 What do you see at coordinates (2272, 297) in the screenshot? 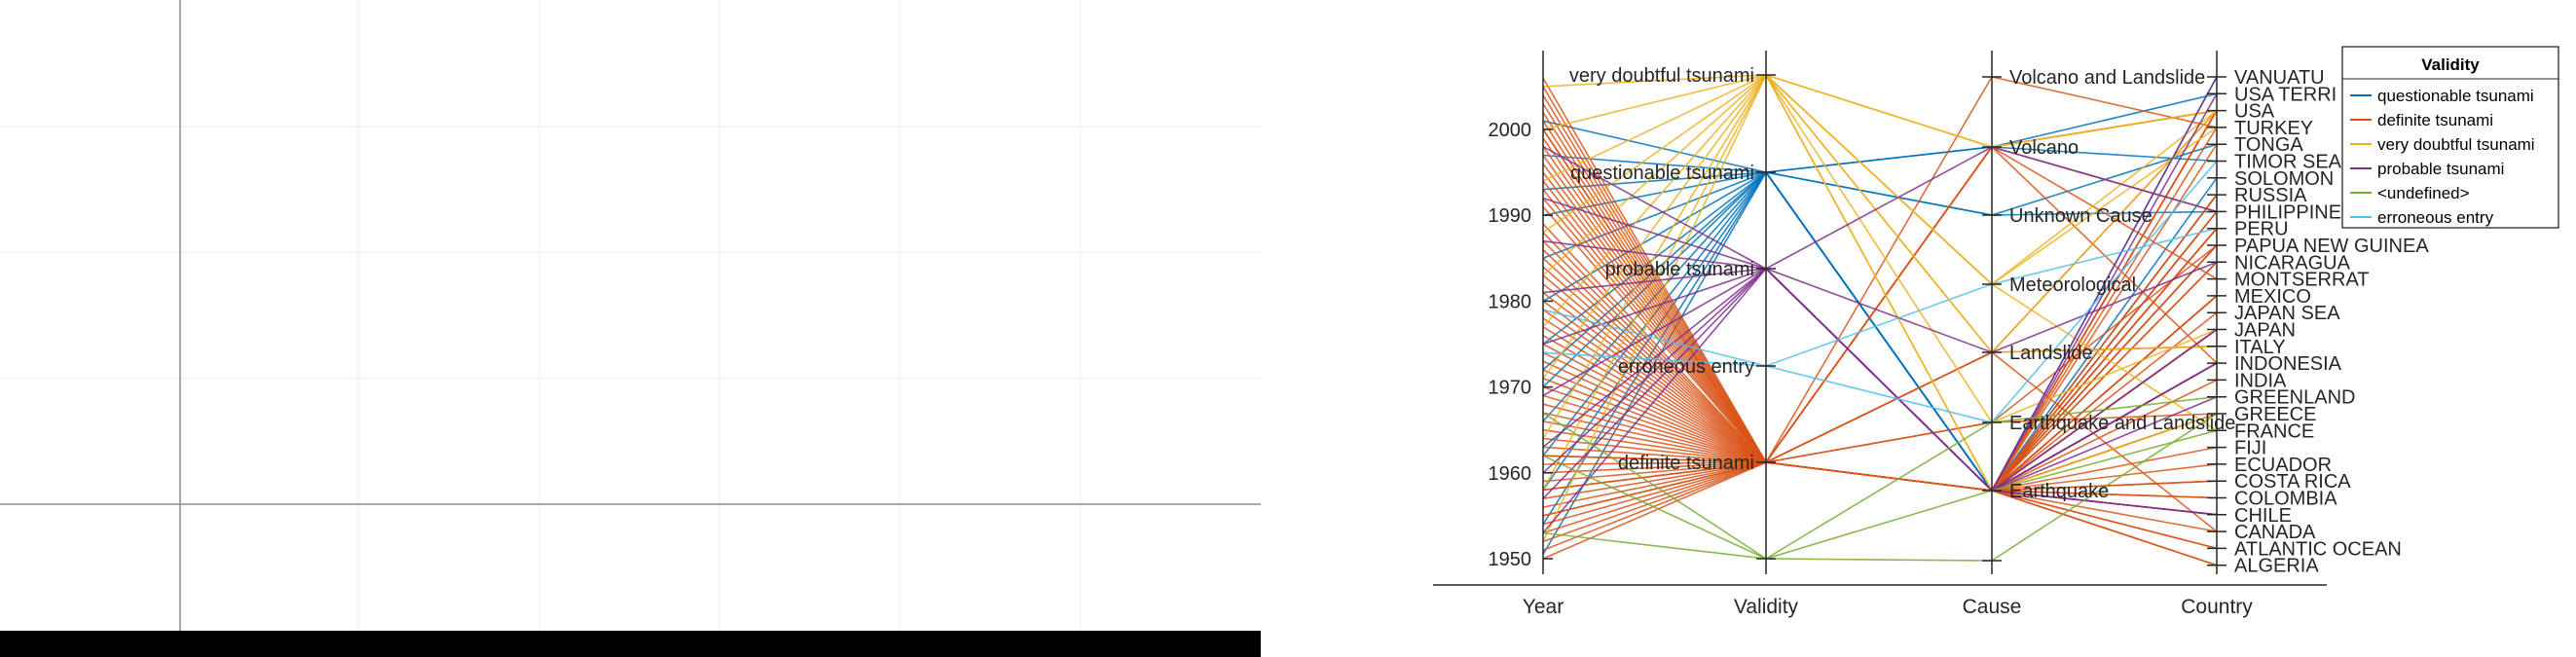
I see `tick-label: MEXICO` at bounding box center [2272, 297].